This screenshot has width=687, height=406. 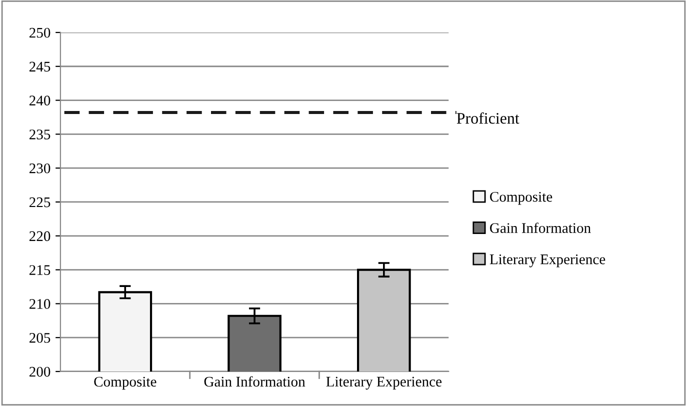 I want to click on x-tick-label: Gain Information, so click(x=255, y=381).